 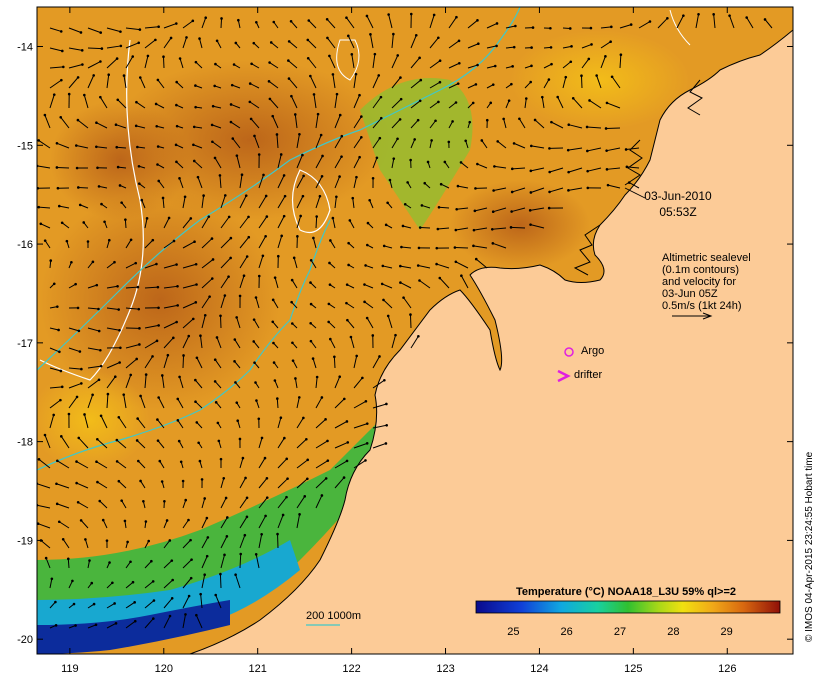 What do you see at coordinates (25, 344) in the screenshot?
I see `lat-tick-label: -17` at bounding box center [25, 344].